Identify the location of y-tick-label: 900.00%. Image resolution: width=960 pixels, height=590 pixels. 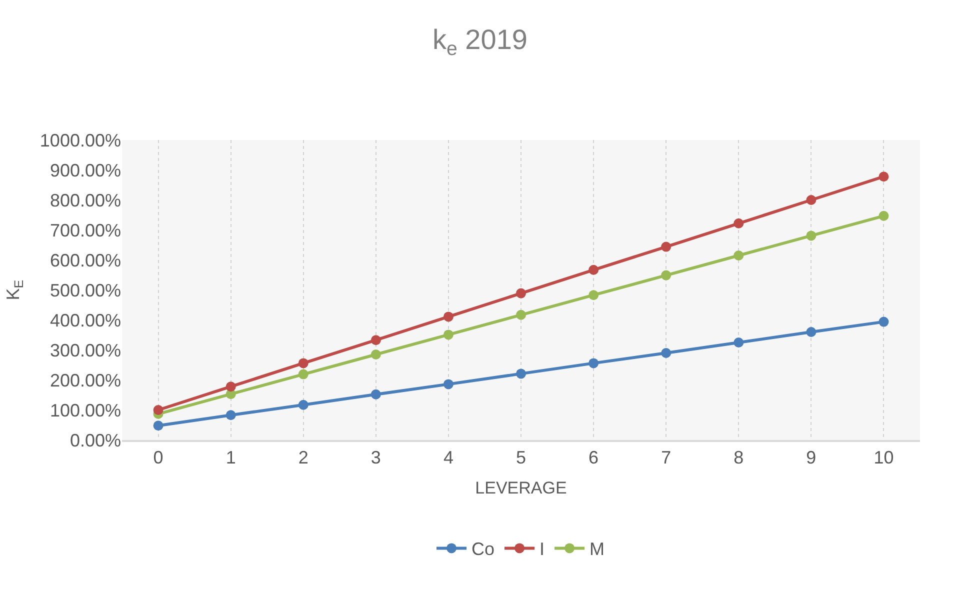
(85, 170).